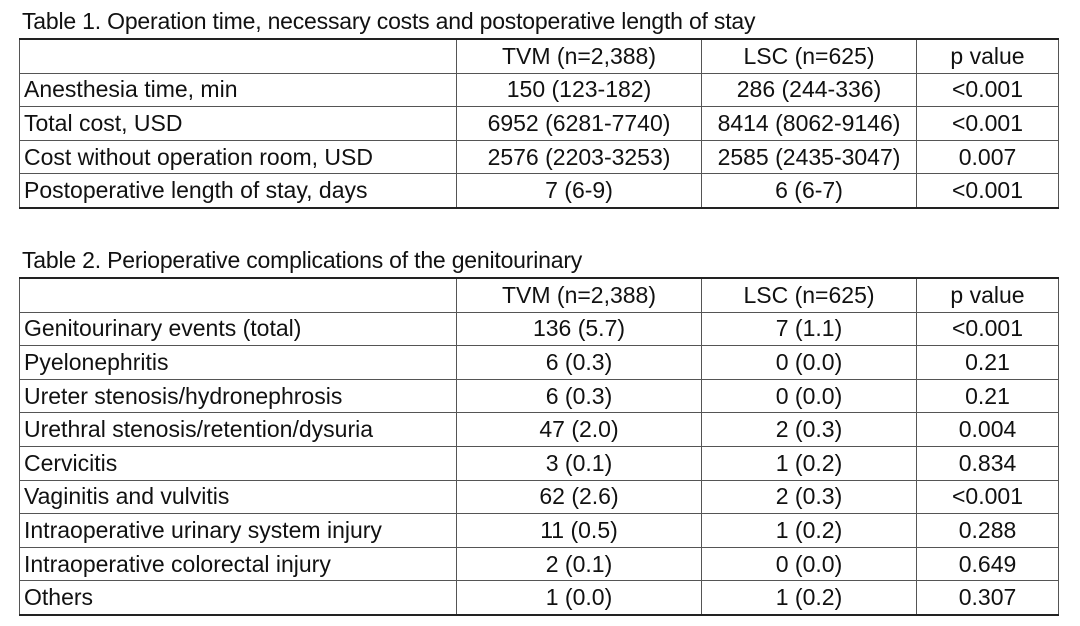 The height and width of the screenshot is (626, 1080). What do you see at coordinates (579, 429) in the screenshot?
I see `table-cell: 47 (2.0)` at bounding box center [579, 429].